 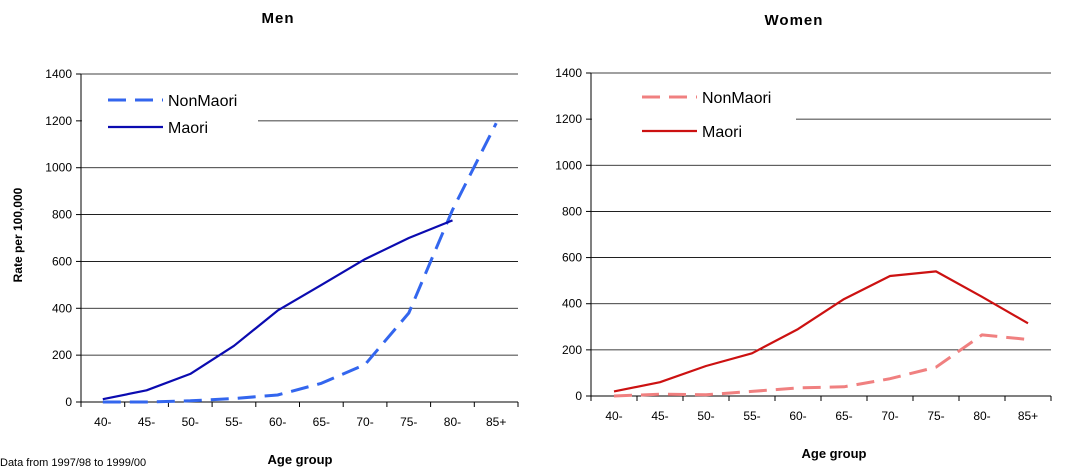 I want to click on men-y-tick-label: 200, so click(x=62, y=355).